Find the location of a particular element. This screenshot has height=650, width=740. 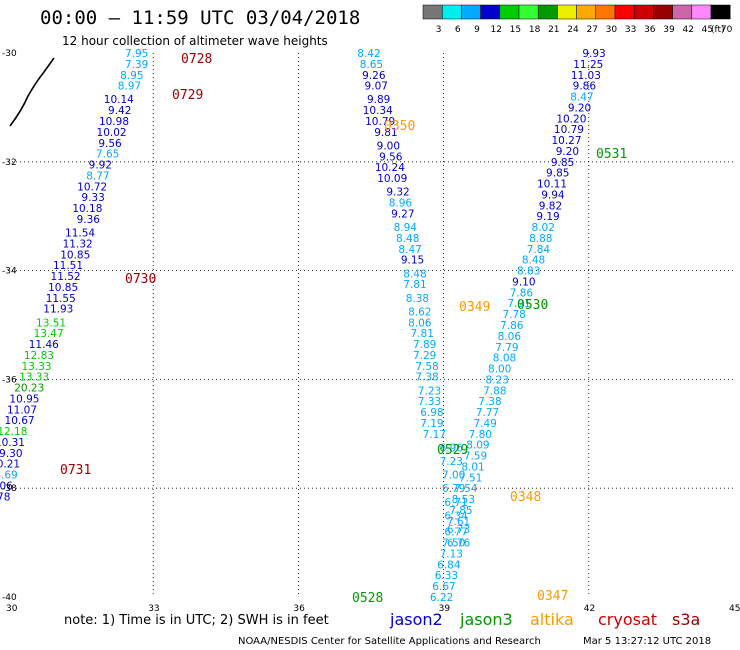

wave-height-value: 10.98 is located at coordinates (114, 122).